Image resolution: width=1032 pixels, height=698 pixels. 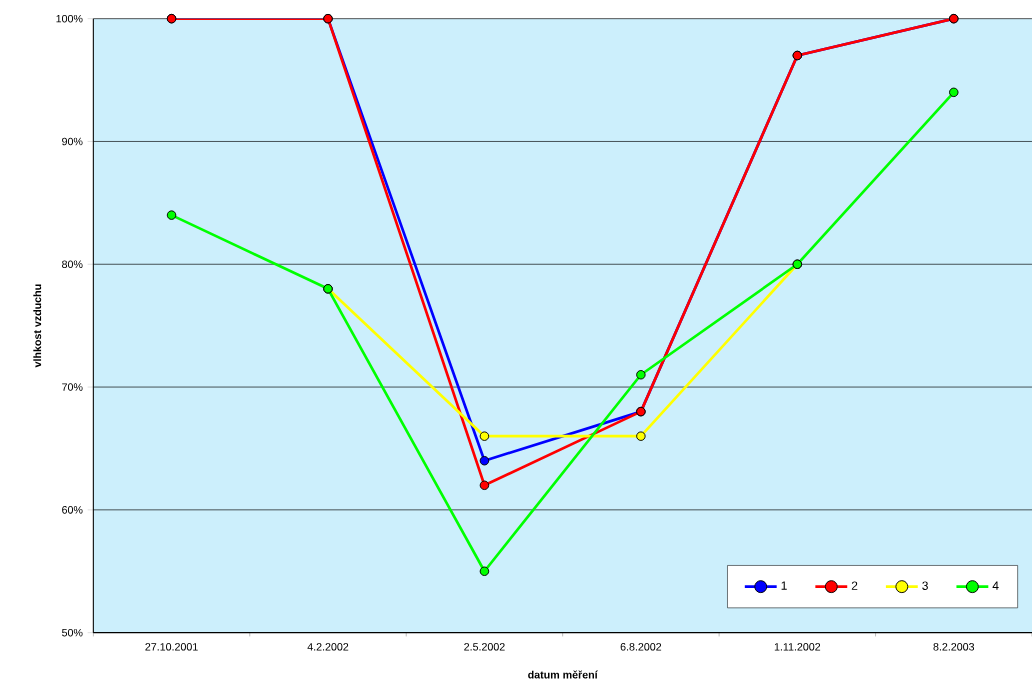 I want to click on legend-label: 1, so click(x=784, y=585).